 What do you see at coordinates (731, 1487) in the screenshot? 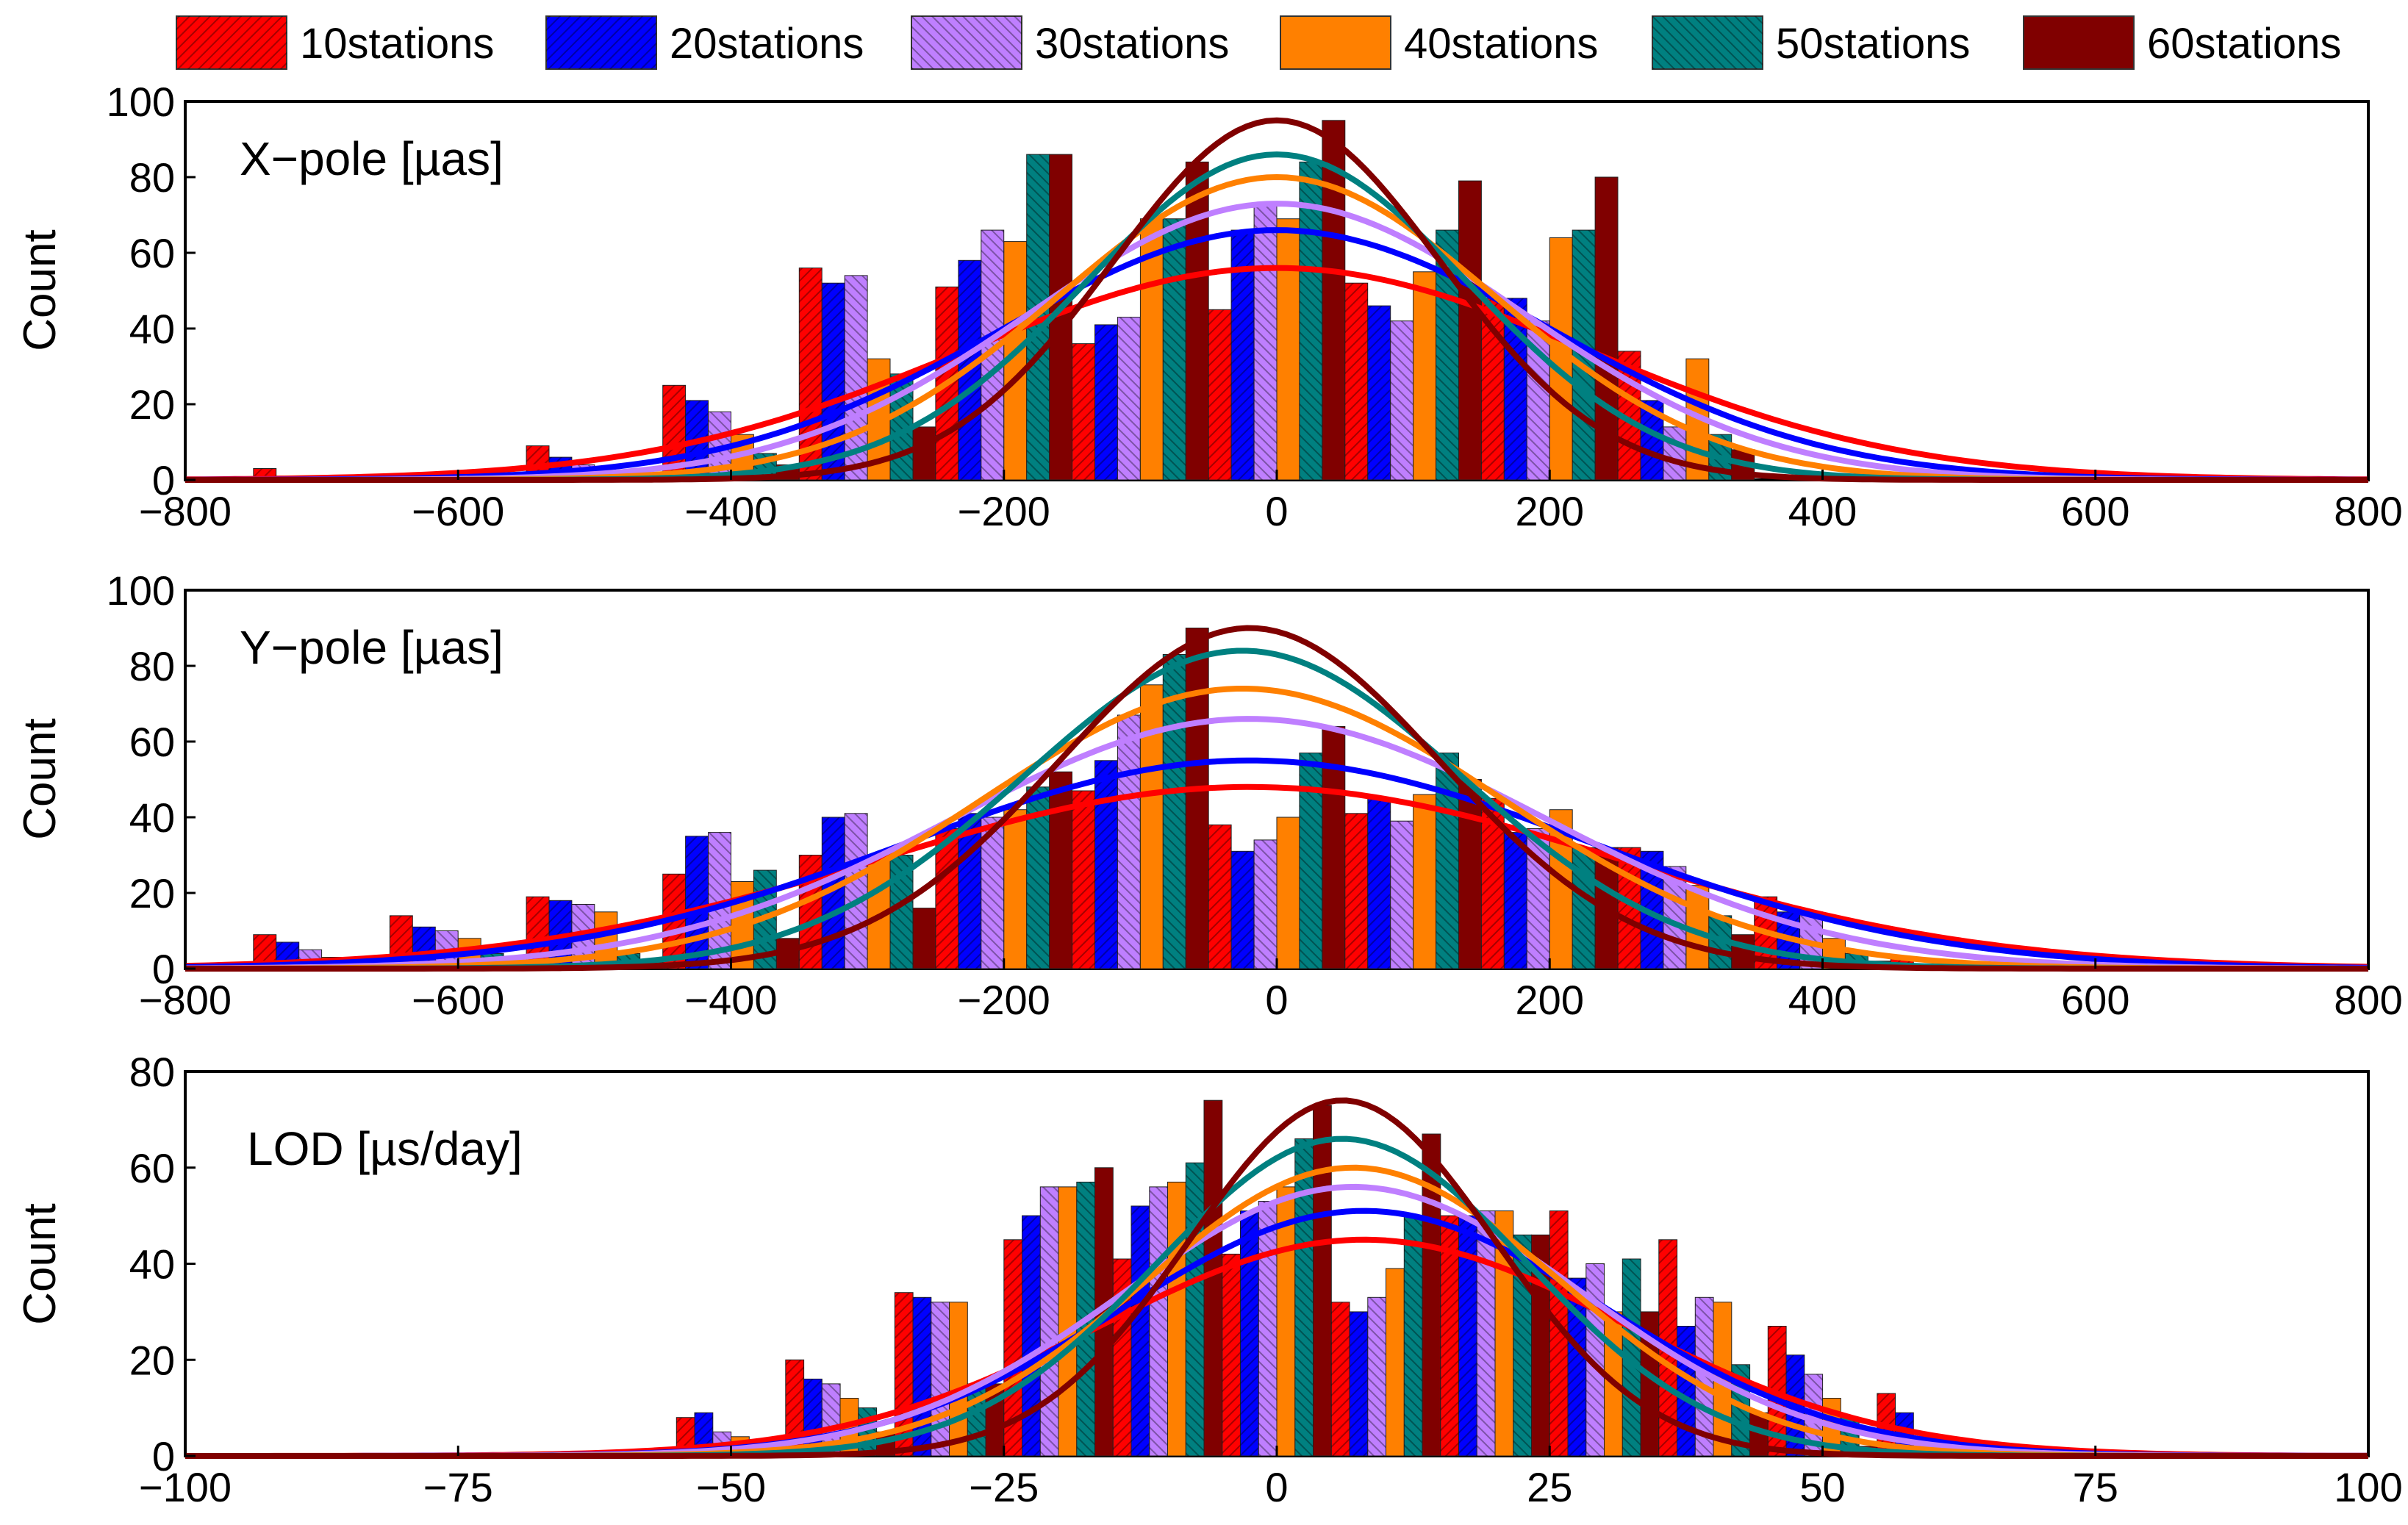
I see `x-tick-label: −50` at bounding box center [731, 1487].